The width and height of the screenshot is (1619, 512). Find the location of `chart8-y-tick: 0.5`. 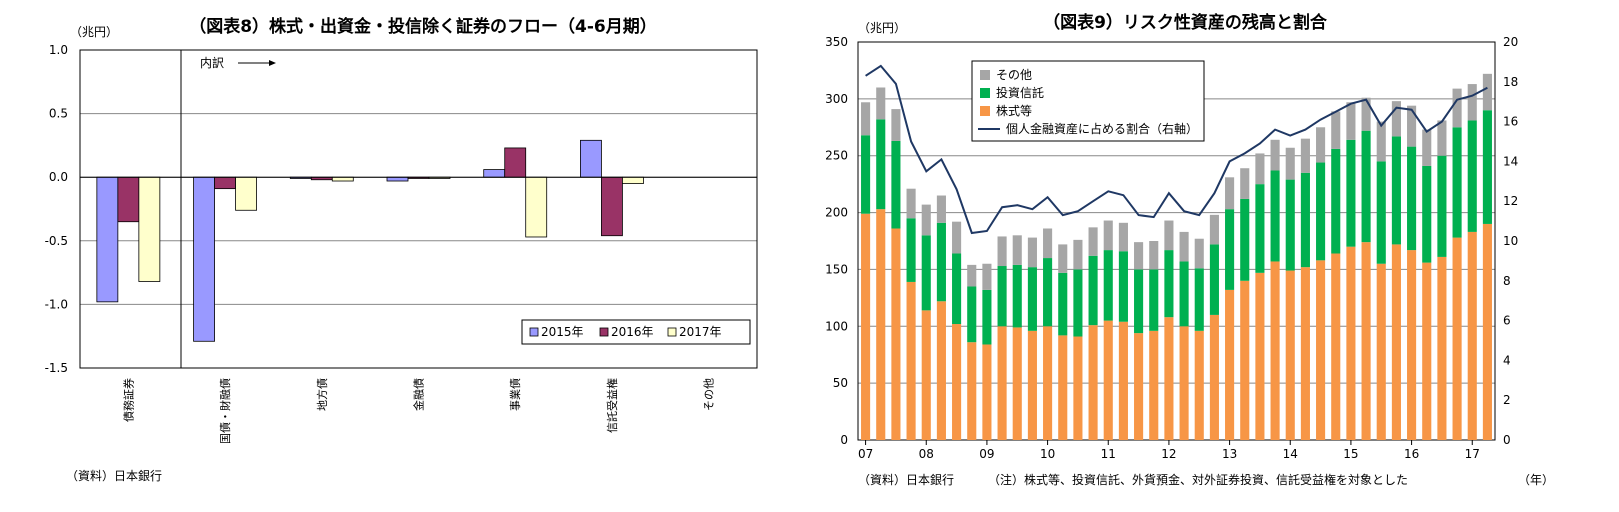

chart8-y-tick: 0.5 is located at coordinates (58, 114).